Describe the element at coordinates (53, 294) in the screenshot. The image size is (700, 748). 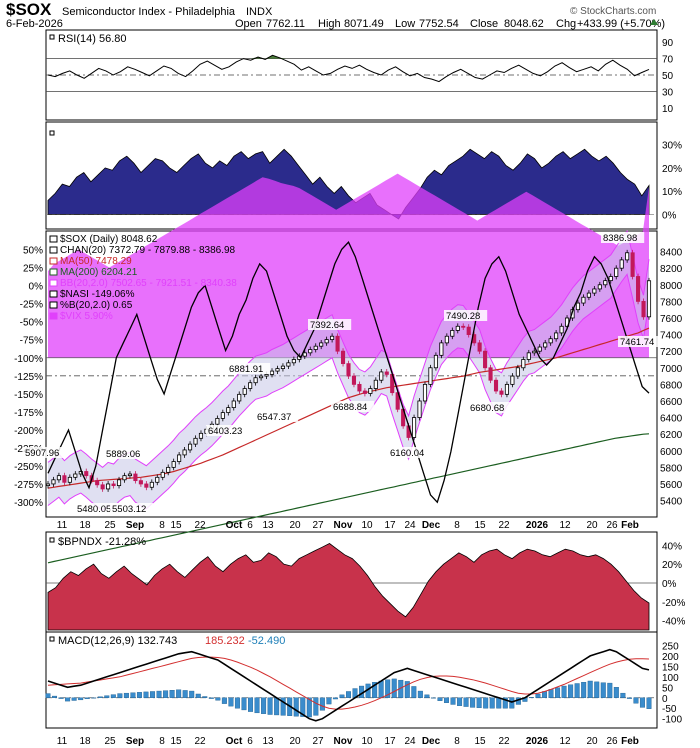
I see `legend-marker` at that location.